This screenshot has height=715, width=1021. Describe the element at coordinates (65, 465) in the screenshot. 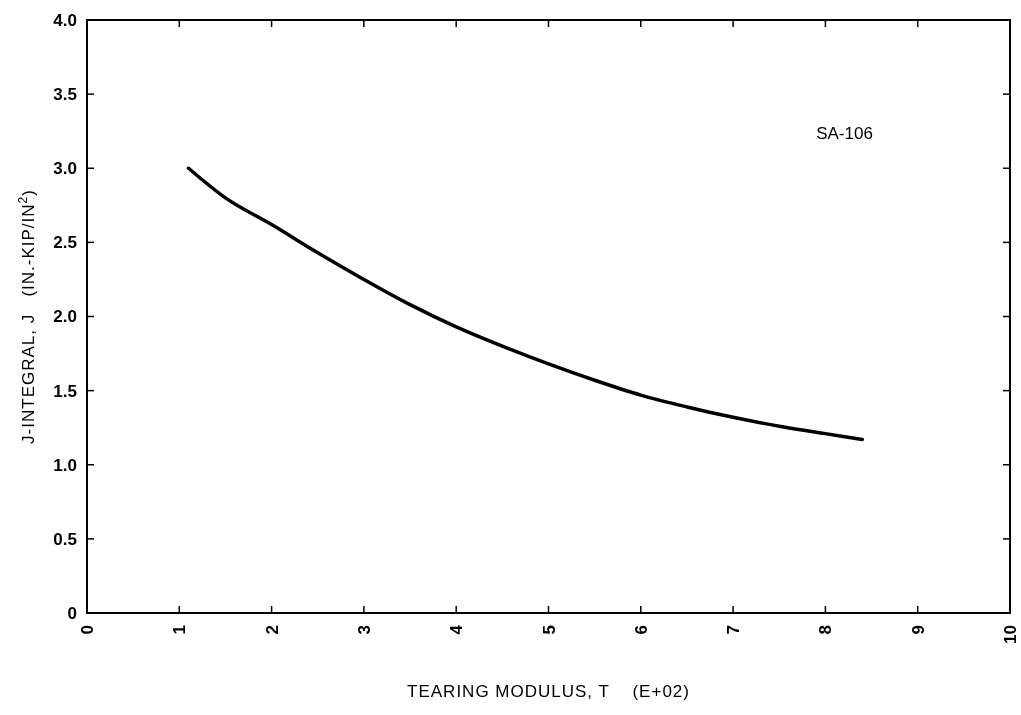

I see `y-tick-label: 1.0` at that location.